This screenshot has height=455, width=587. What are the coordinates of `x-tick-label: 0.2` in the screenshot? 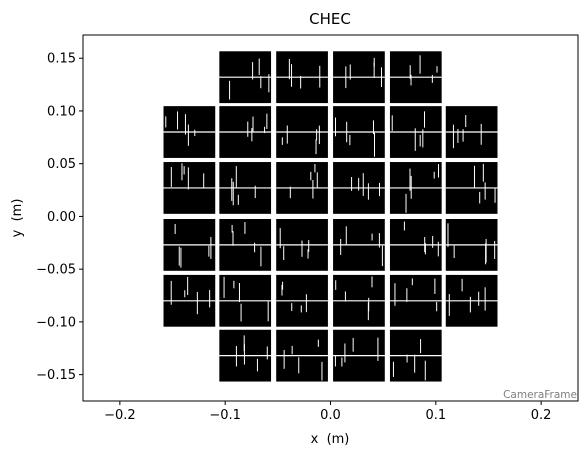 It's located at (541, 415).